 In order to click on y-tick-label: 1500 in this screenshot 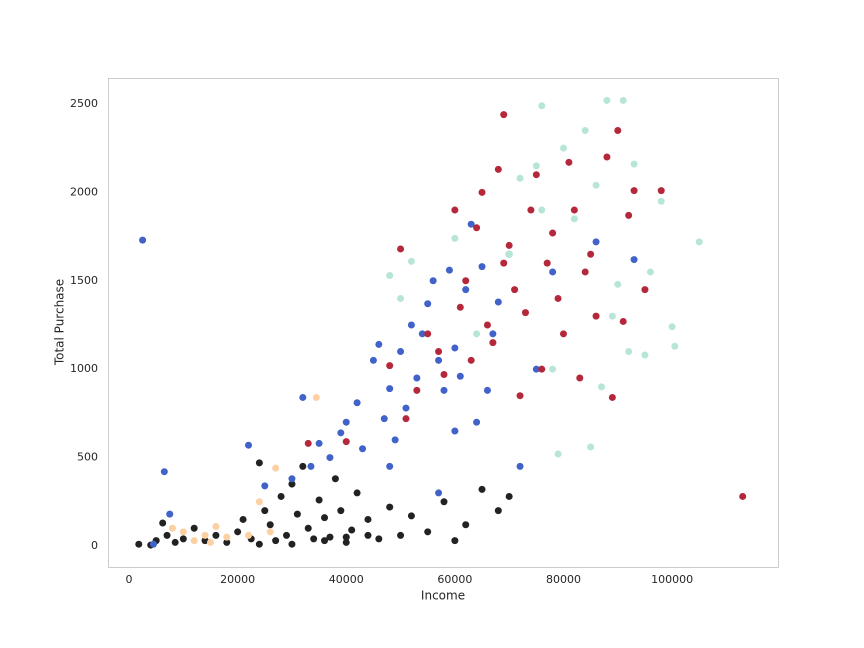, I will do `click(84, 280)`.